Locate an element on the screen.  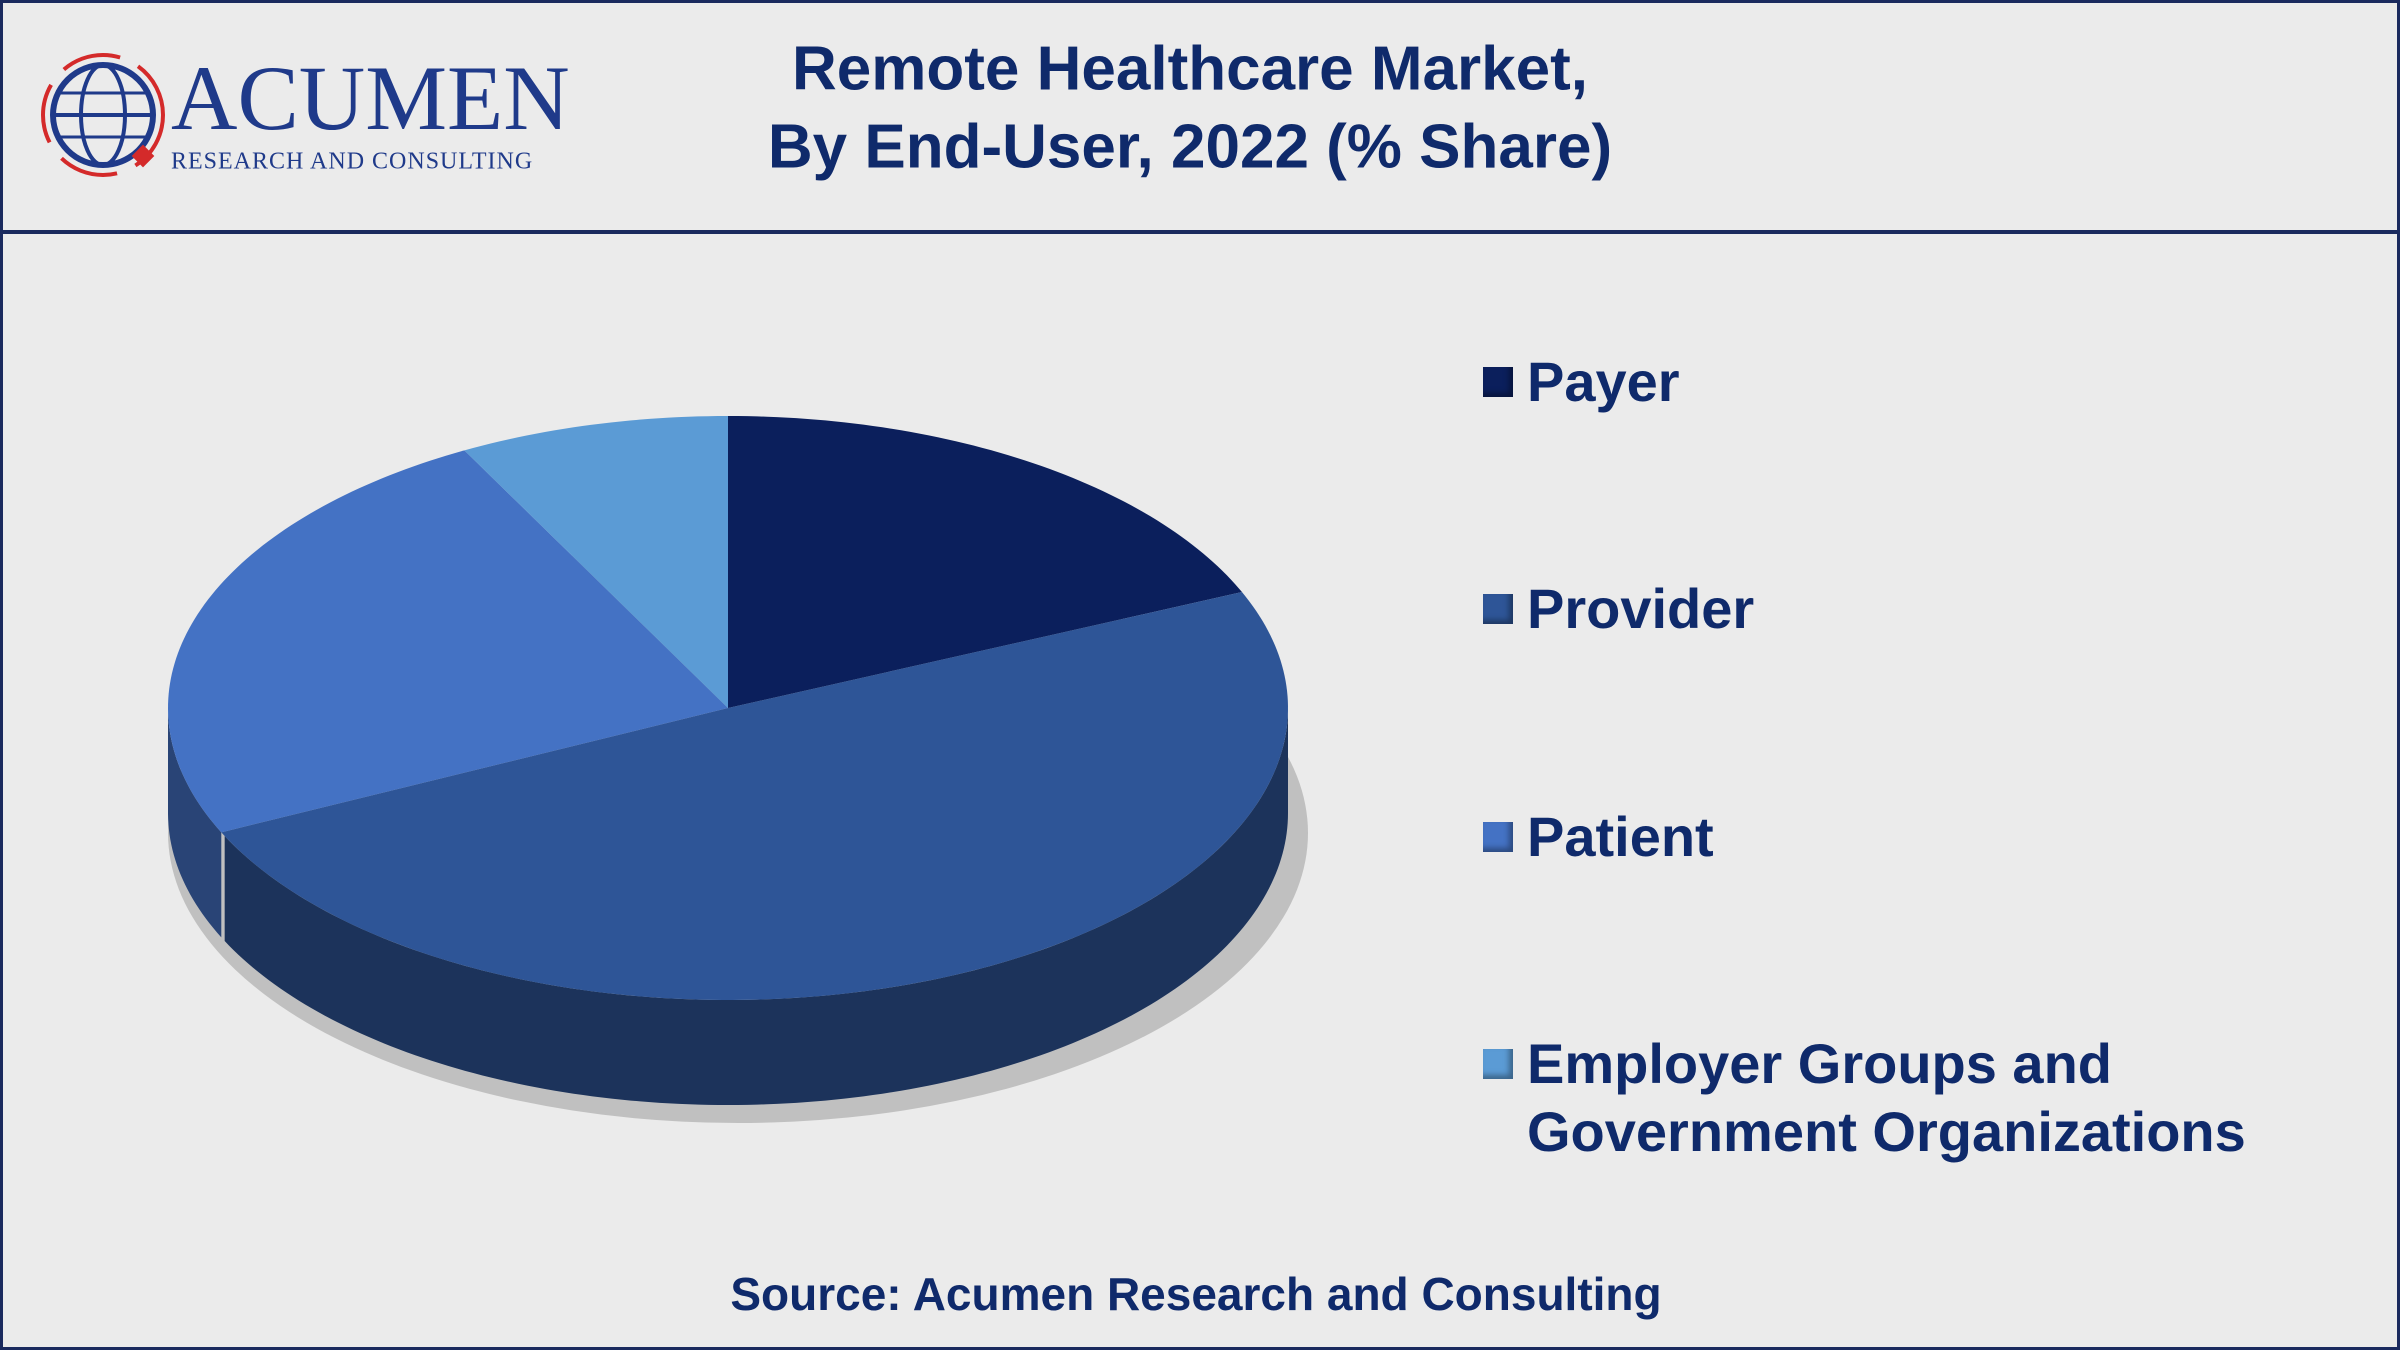
logo-name: ACUMEN is located at coordinates (370, 98).